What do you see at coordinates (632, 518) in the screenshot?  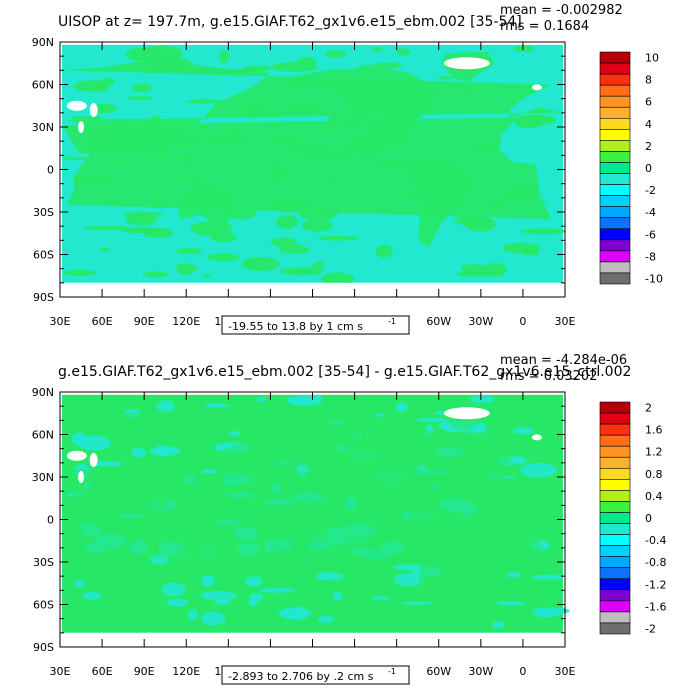 I see `colorbar: 2 1.6 1.2 0.8 0.4 0 -0.4 -0.8 -1.2 -1.6 -2` at bounding box center [632, 518].